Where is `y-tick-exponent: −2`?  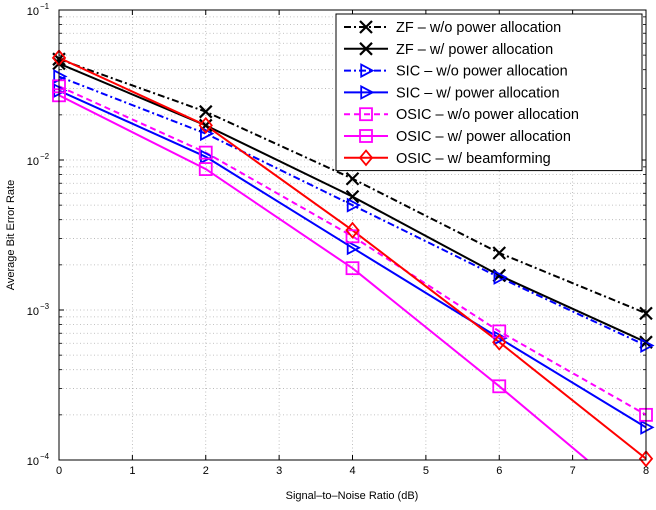 y-tick-exponent: −2 is located at coordinates (45, 156).